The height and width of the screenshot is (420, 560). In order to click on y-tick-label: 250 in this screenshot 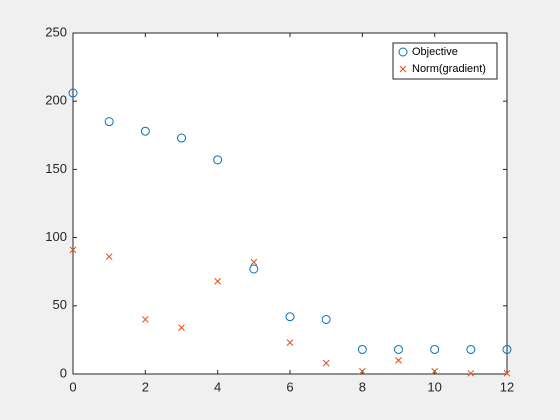, I will do `click(56, 31)`.